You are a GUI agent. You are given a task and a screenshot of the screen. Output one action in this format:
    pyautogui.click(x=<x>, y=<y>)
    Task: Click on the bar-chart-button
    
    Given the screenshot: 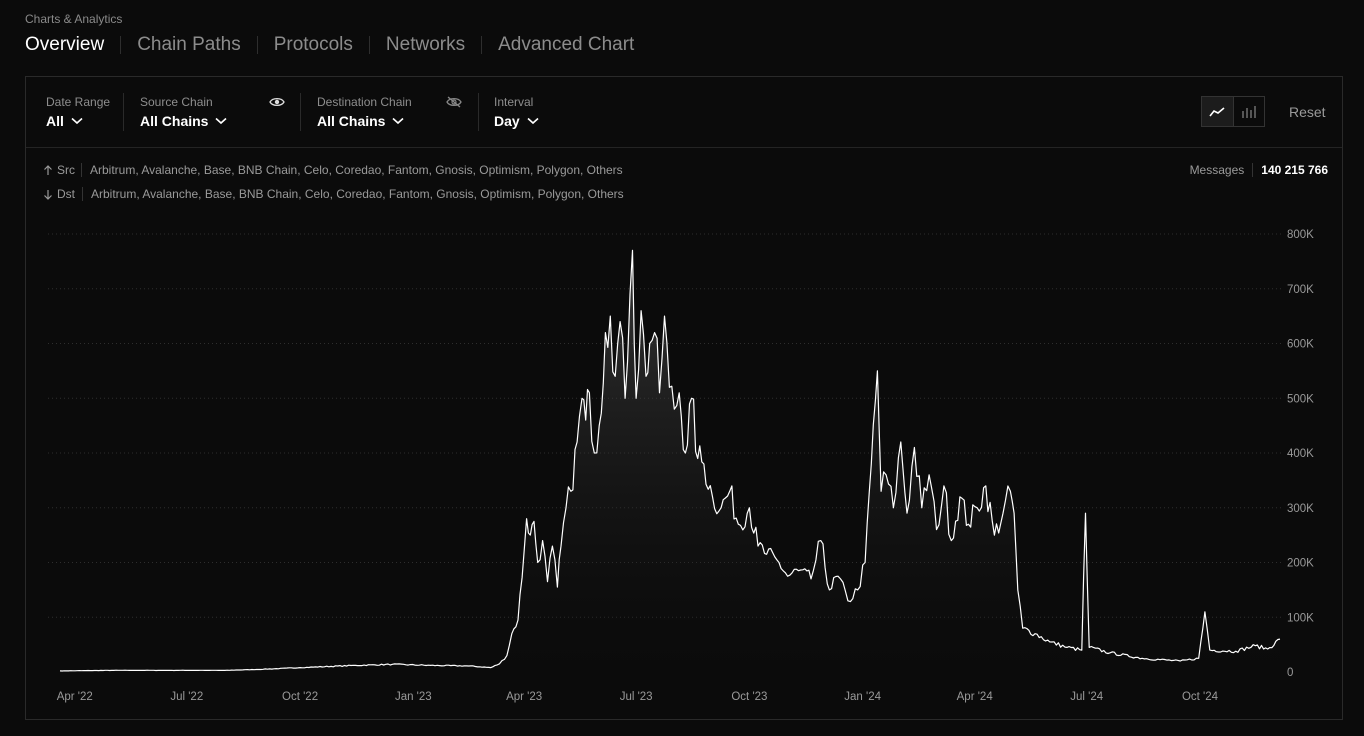 What is the action you would take?
    pyautogui.click(x=1249, y=111)
    